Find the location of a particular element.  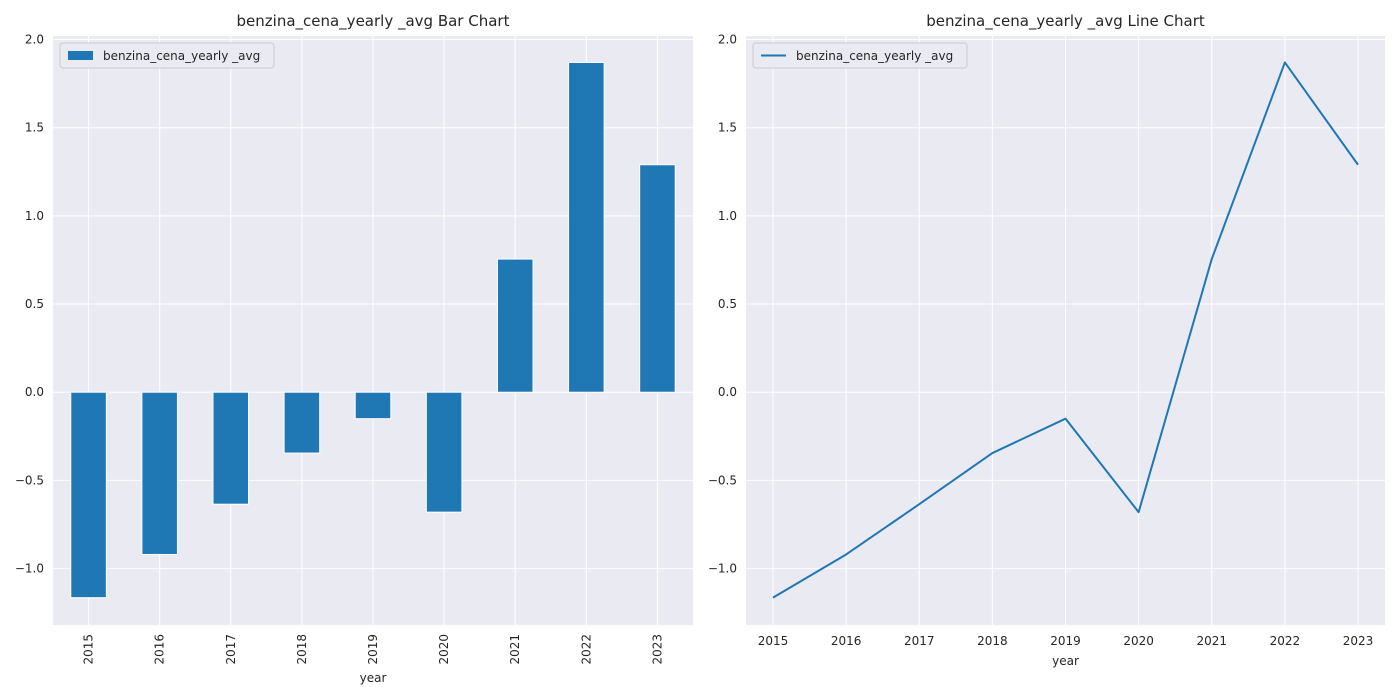

bar-2022 is located at coordinates (586, 227).